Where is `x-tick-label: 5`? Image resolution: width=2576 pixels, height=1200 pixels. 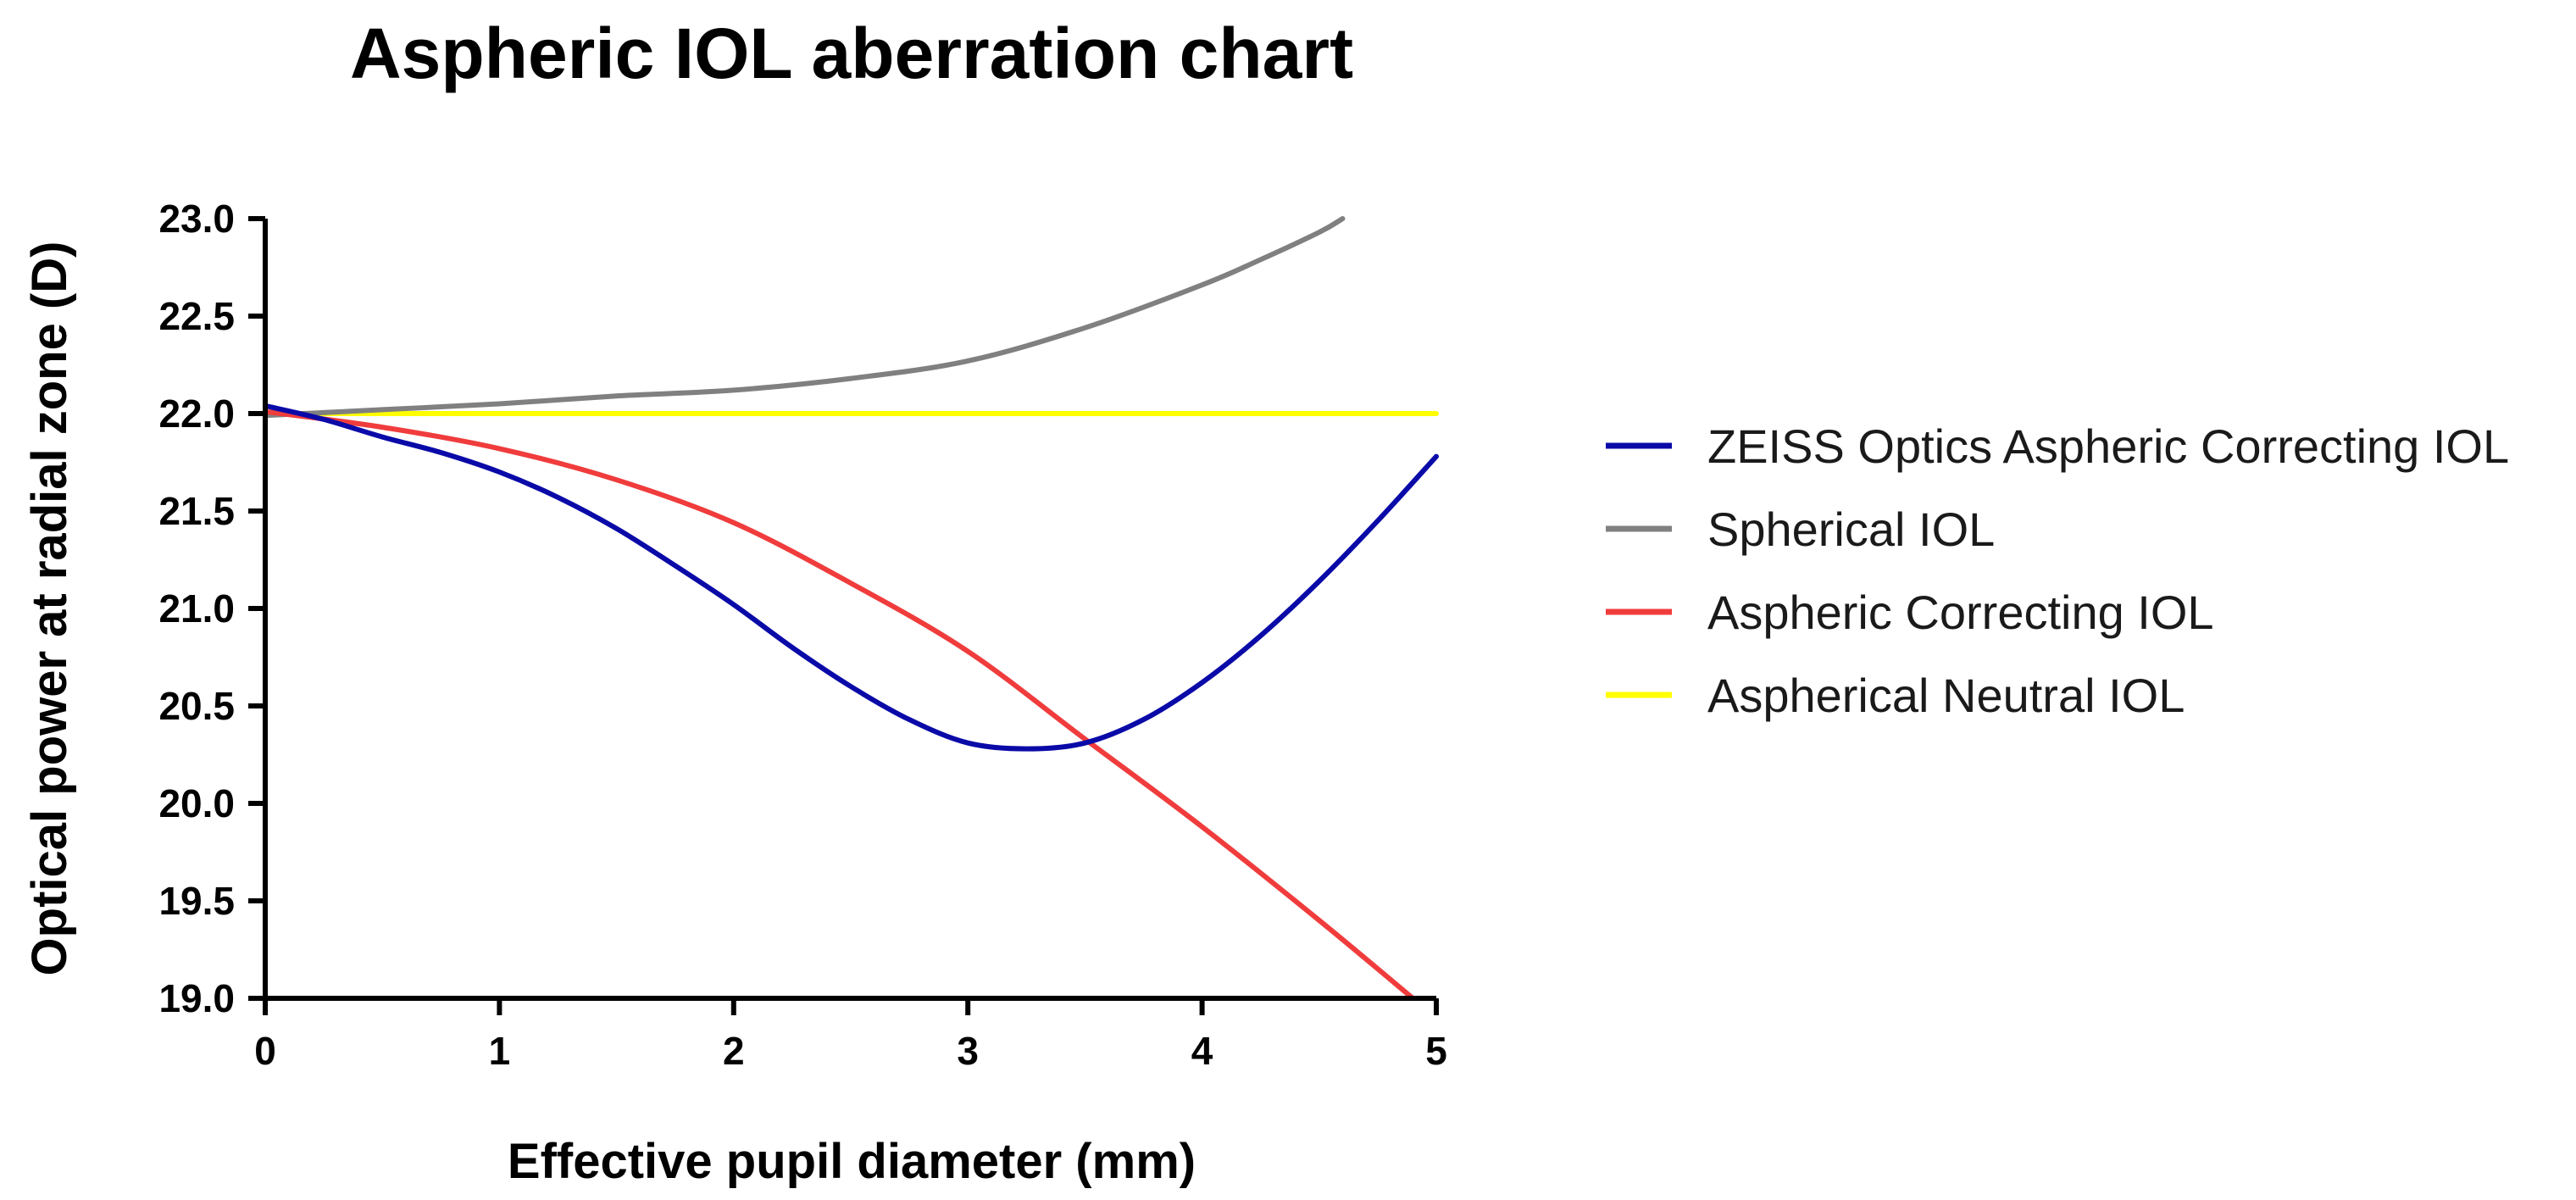 x-tick-label: 5 is located at coordinates (1436, 1051).